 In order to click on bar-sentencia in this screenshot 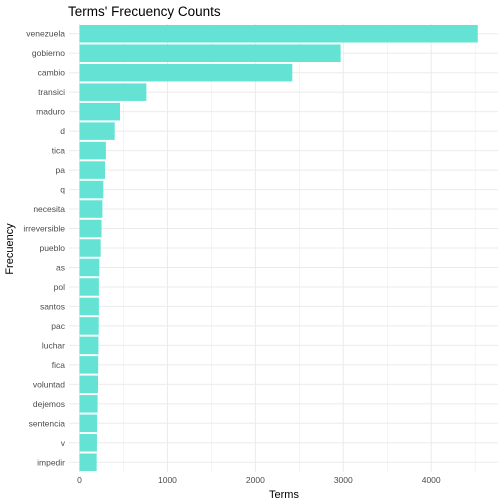, I will do `click(88, 423)`.